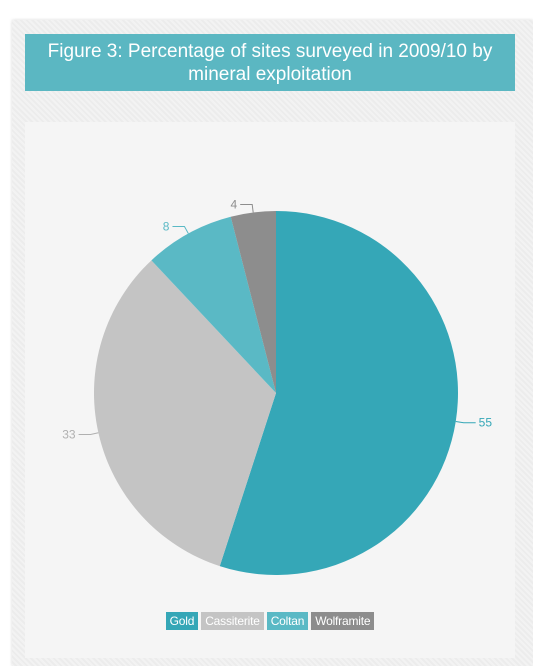  Describe the element at coordinates (486, 423) in the screenshot. I see `data-label-gold: 55` at that location.